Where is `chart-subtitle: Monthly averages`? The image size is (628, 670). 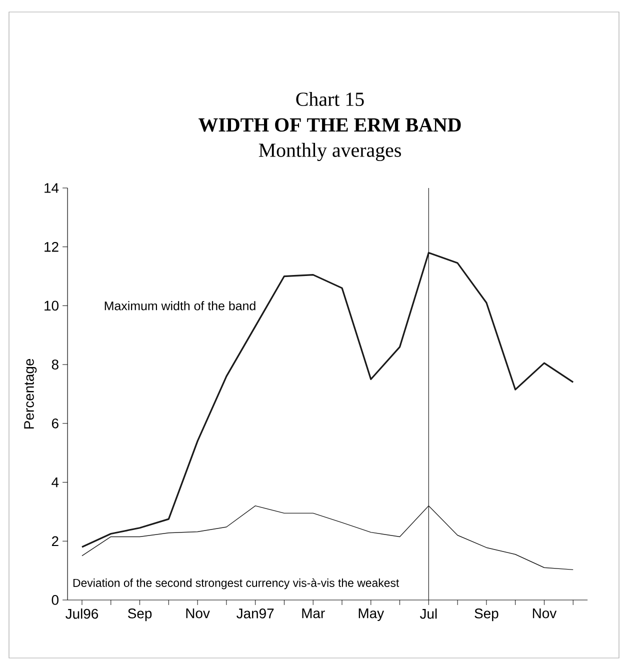
chart-subtitle: Monthly averages is located at coordinates (329, 152).